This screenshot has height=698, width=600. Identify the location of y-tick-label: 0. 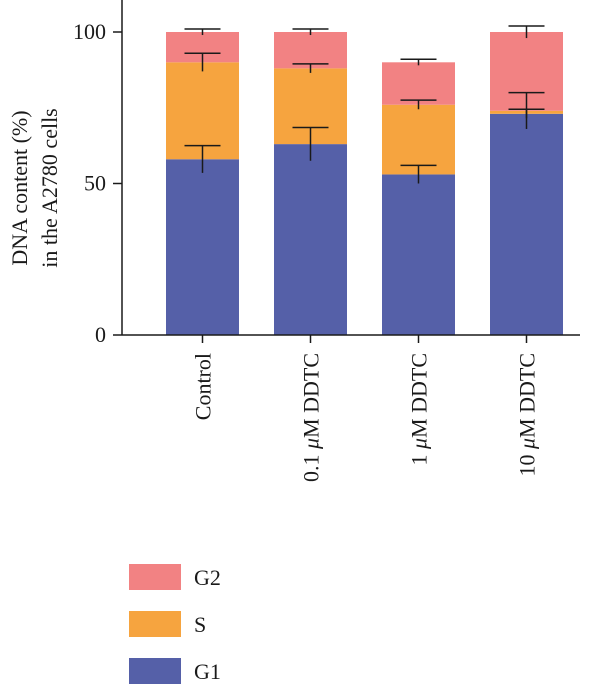
(100, 334).